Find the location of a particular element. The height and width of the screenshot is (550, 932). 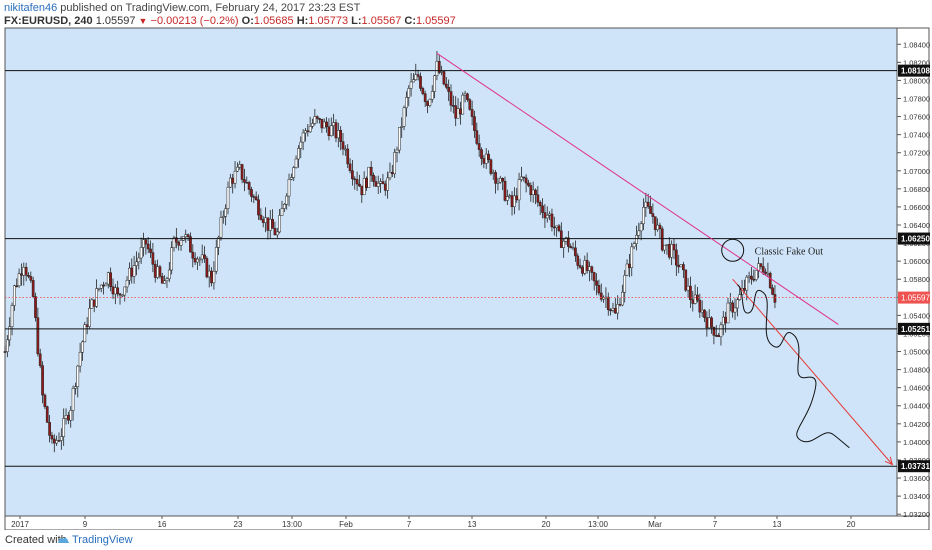

y-tick-label: 1.07600 is located at coordinates (916, 117).